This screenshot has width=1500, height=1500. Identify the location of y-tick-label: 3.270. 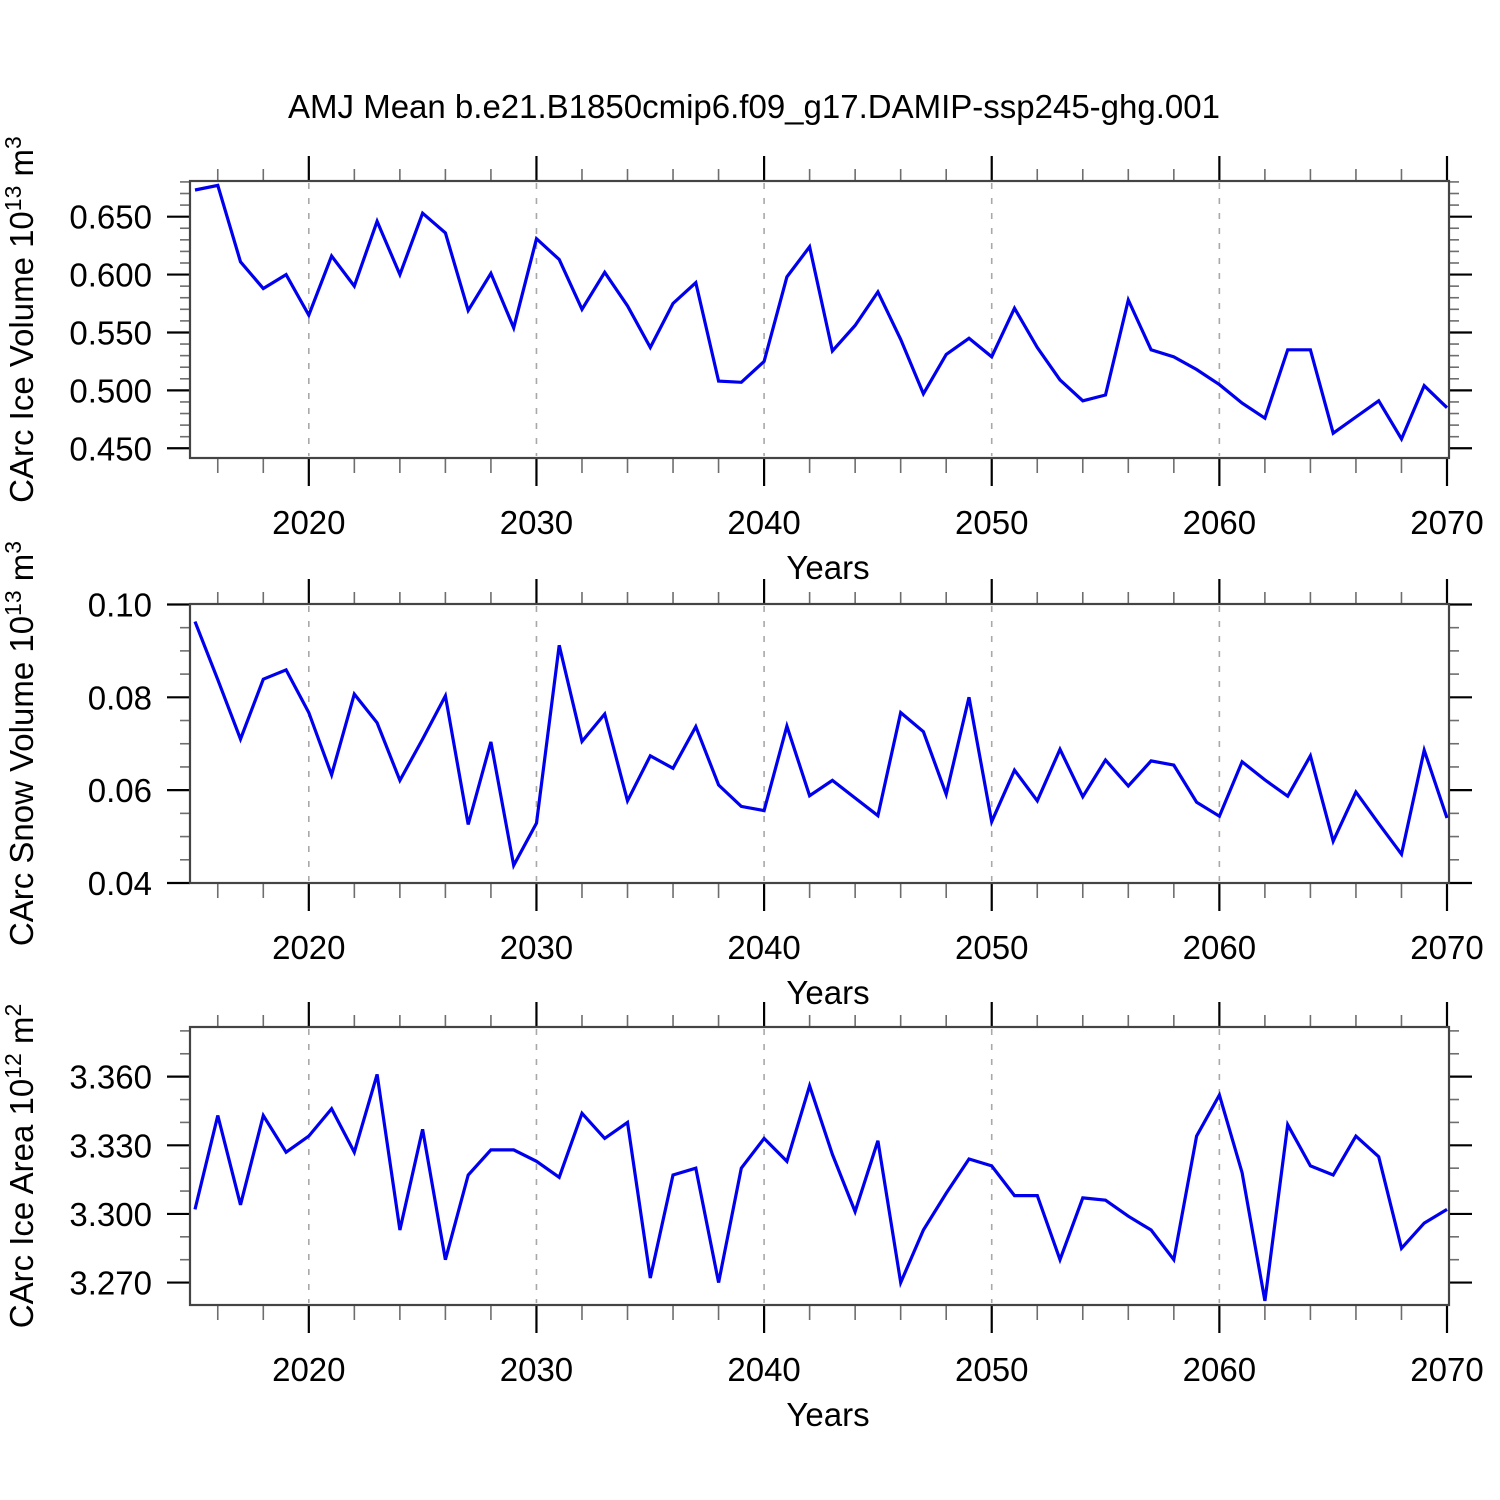
(110, 1283).